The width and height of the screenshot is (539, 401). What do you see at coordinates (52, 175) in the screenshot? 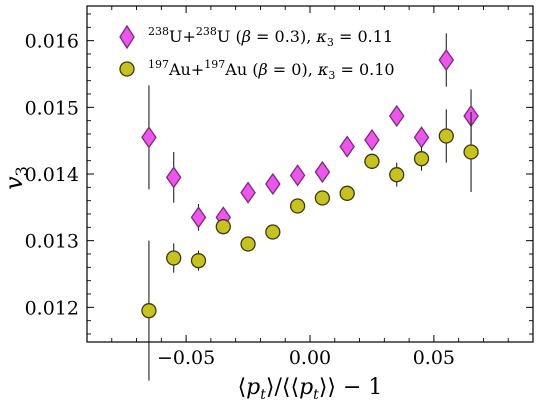
I see `y-tick-label: 0.014` at bounding box center [52, 175].